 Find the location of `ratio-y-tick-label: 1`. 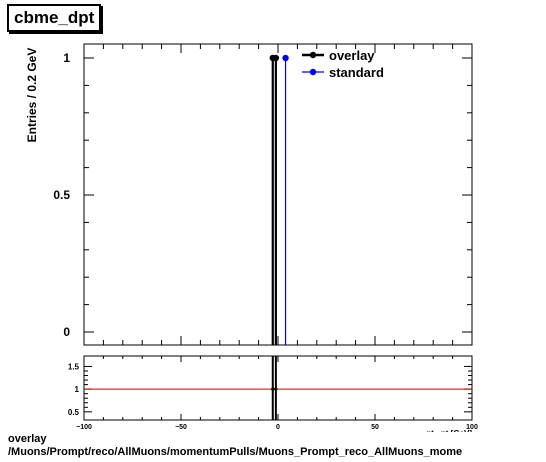

ratio-y-tick-label: 1 is located at coordinates (77, 389).